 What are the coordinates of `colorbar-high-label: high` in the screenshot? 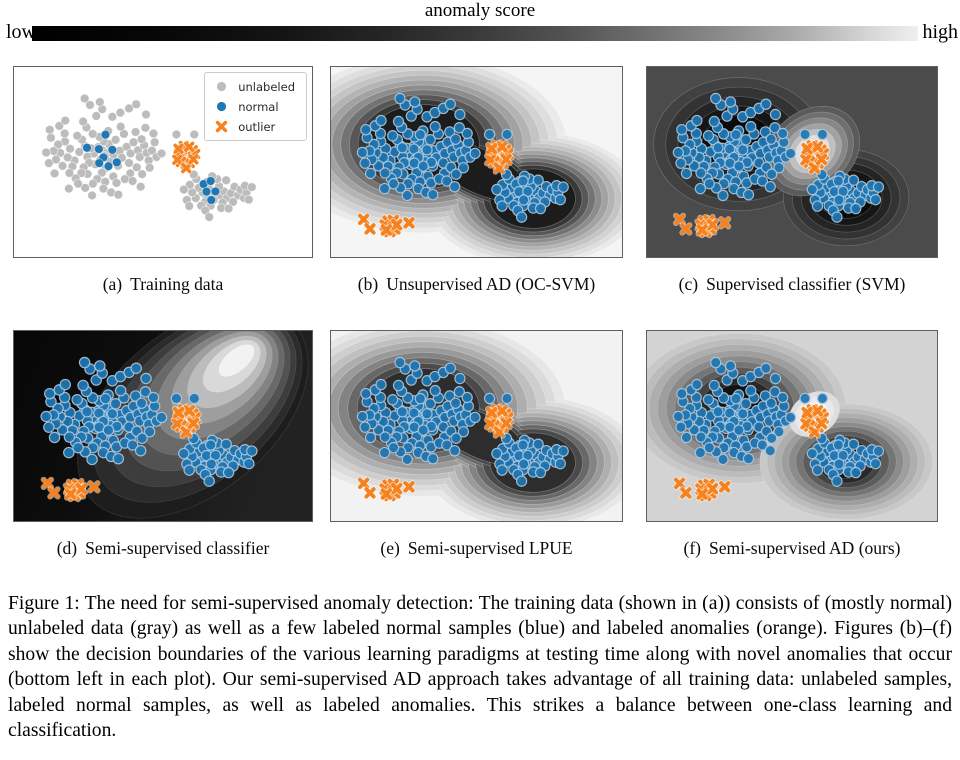 It's located at (940, 32).